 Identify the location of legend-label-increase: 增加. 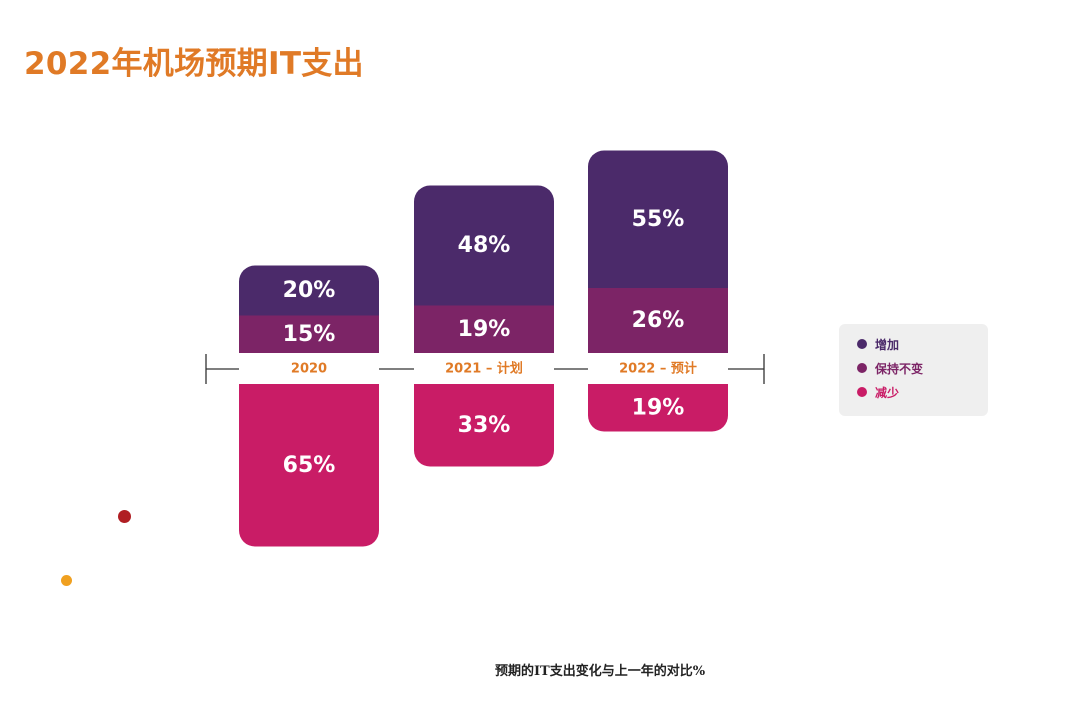
(887, 344).